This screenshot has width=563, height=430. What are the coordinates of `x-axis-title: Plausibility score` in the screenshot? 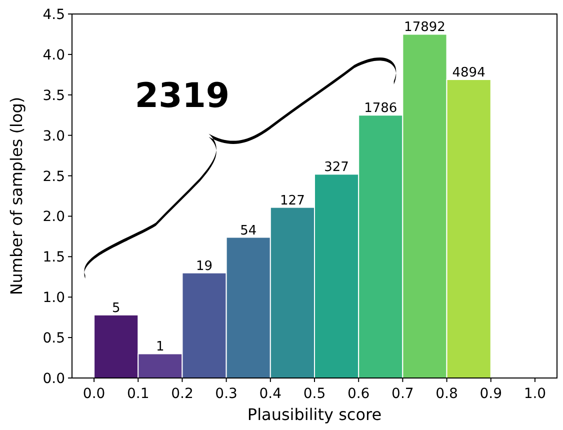 It's located at (314, 414).